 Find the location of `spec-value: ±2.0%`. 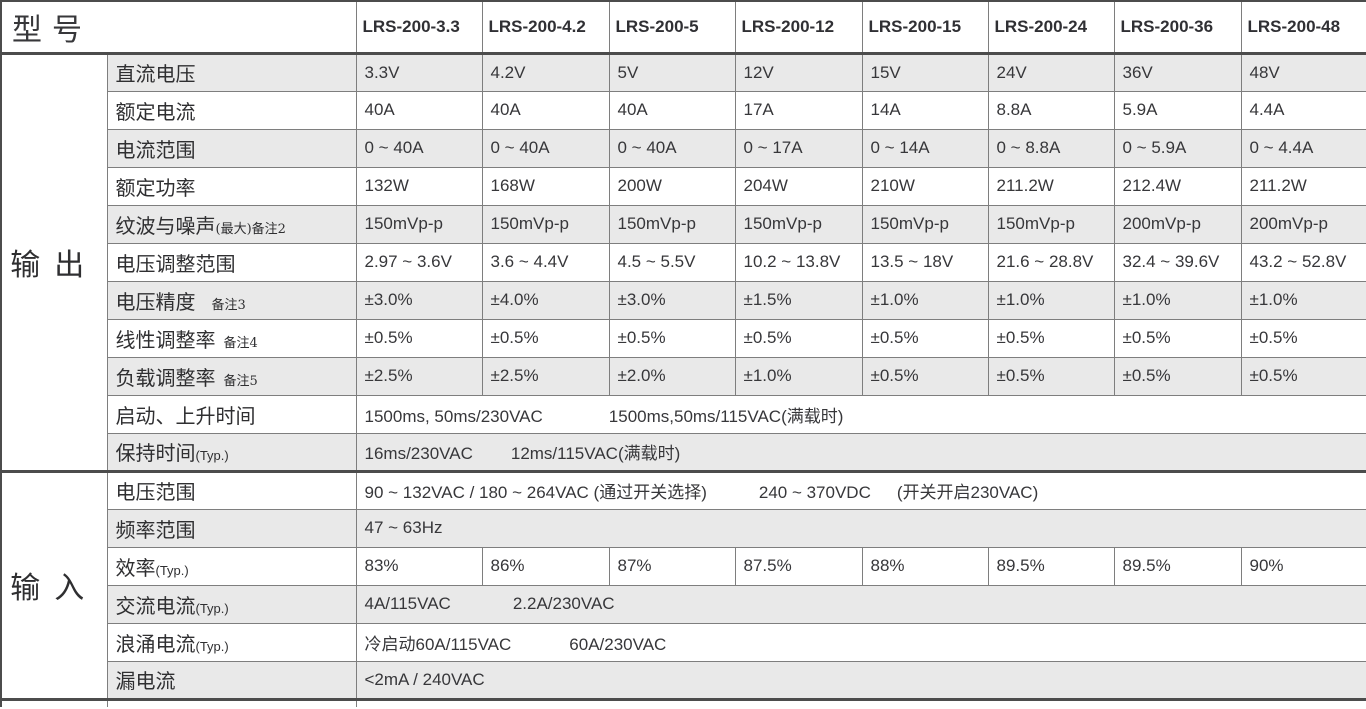

spec-value: ±2.0% is located at coordinates (672, 376).